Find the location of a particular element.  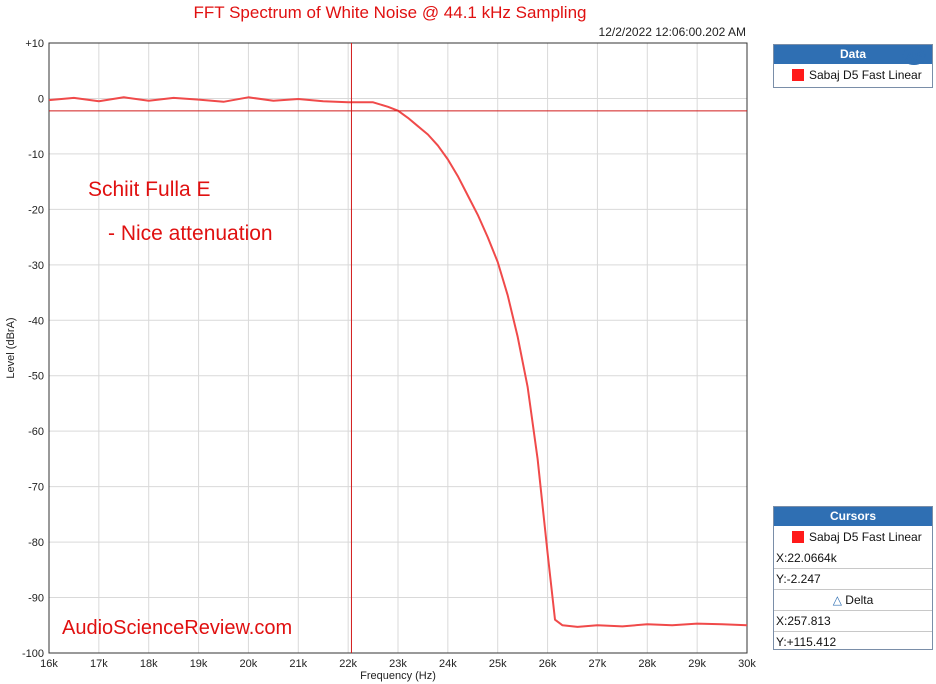

delta-x-value: X:257.813 is located at coordinates (853, 620).